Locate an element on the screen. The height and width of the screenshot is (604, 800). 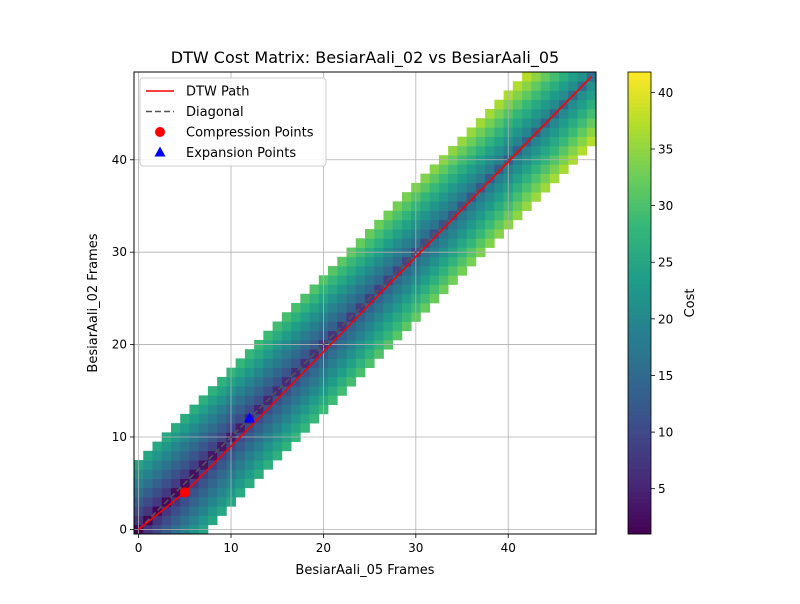
x-tick-label: 0 is located at coordinates (139, 548).